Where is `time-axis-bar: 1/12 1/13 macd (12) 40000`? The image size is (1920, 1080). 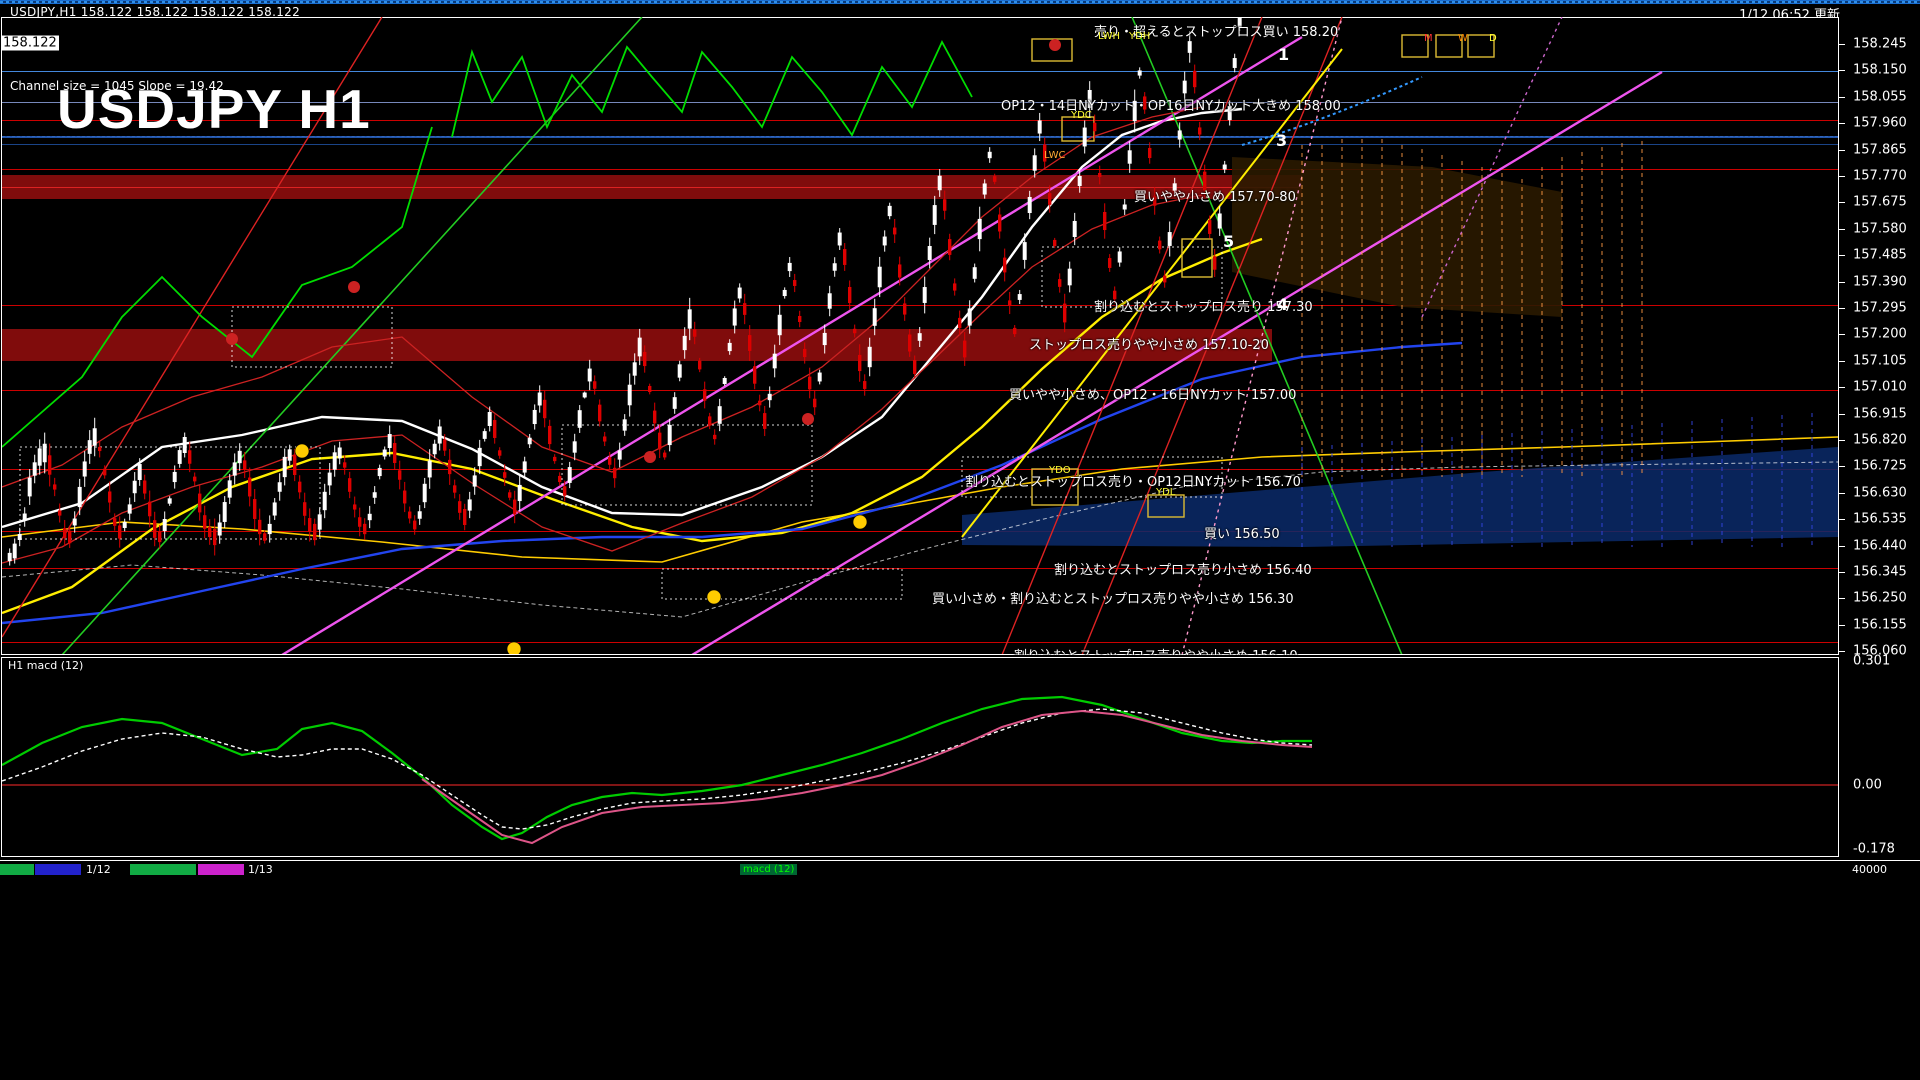
time-axis-bar: 1/12 1/13 macd (12) 40000 is located at coordinates (960, 870).